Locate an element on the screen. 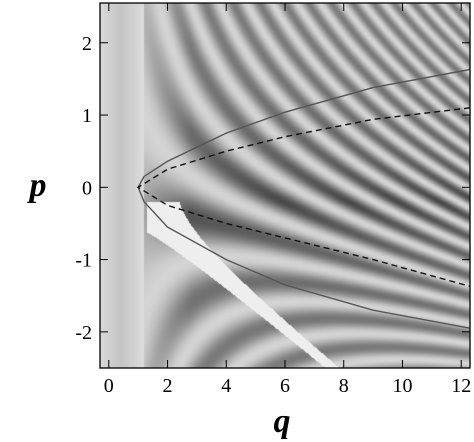 The image size is (474, 442). x-axis-title: q is located at coordinates (282, 421).